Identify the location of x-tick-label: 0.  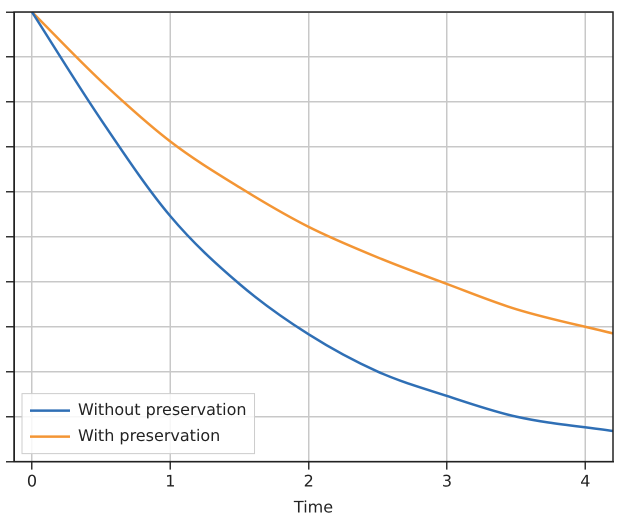
(32, 480).